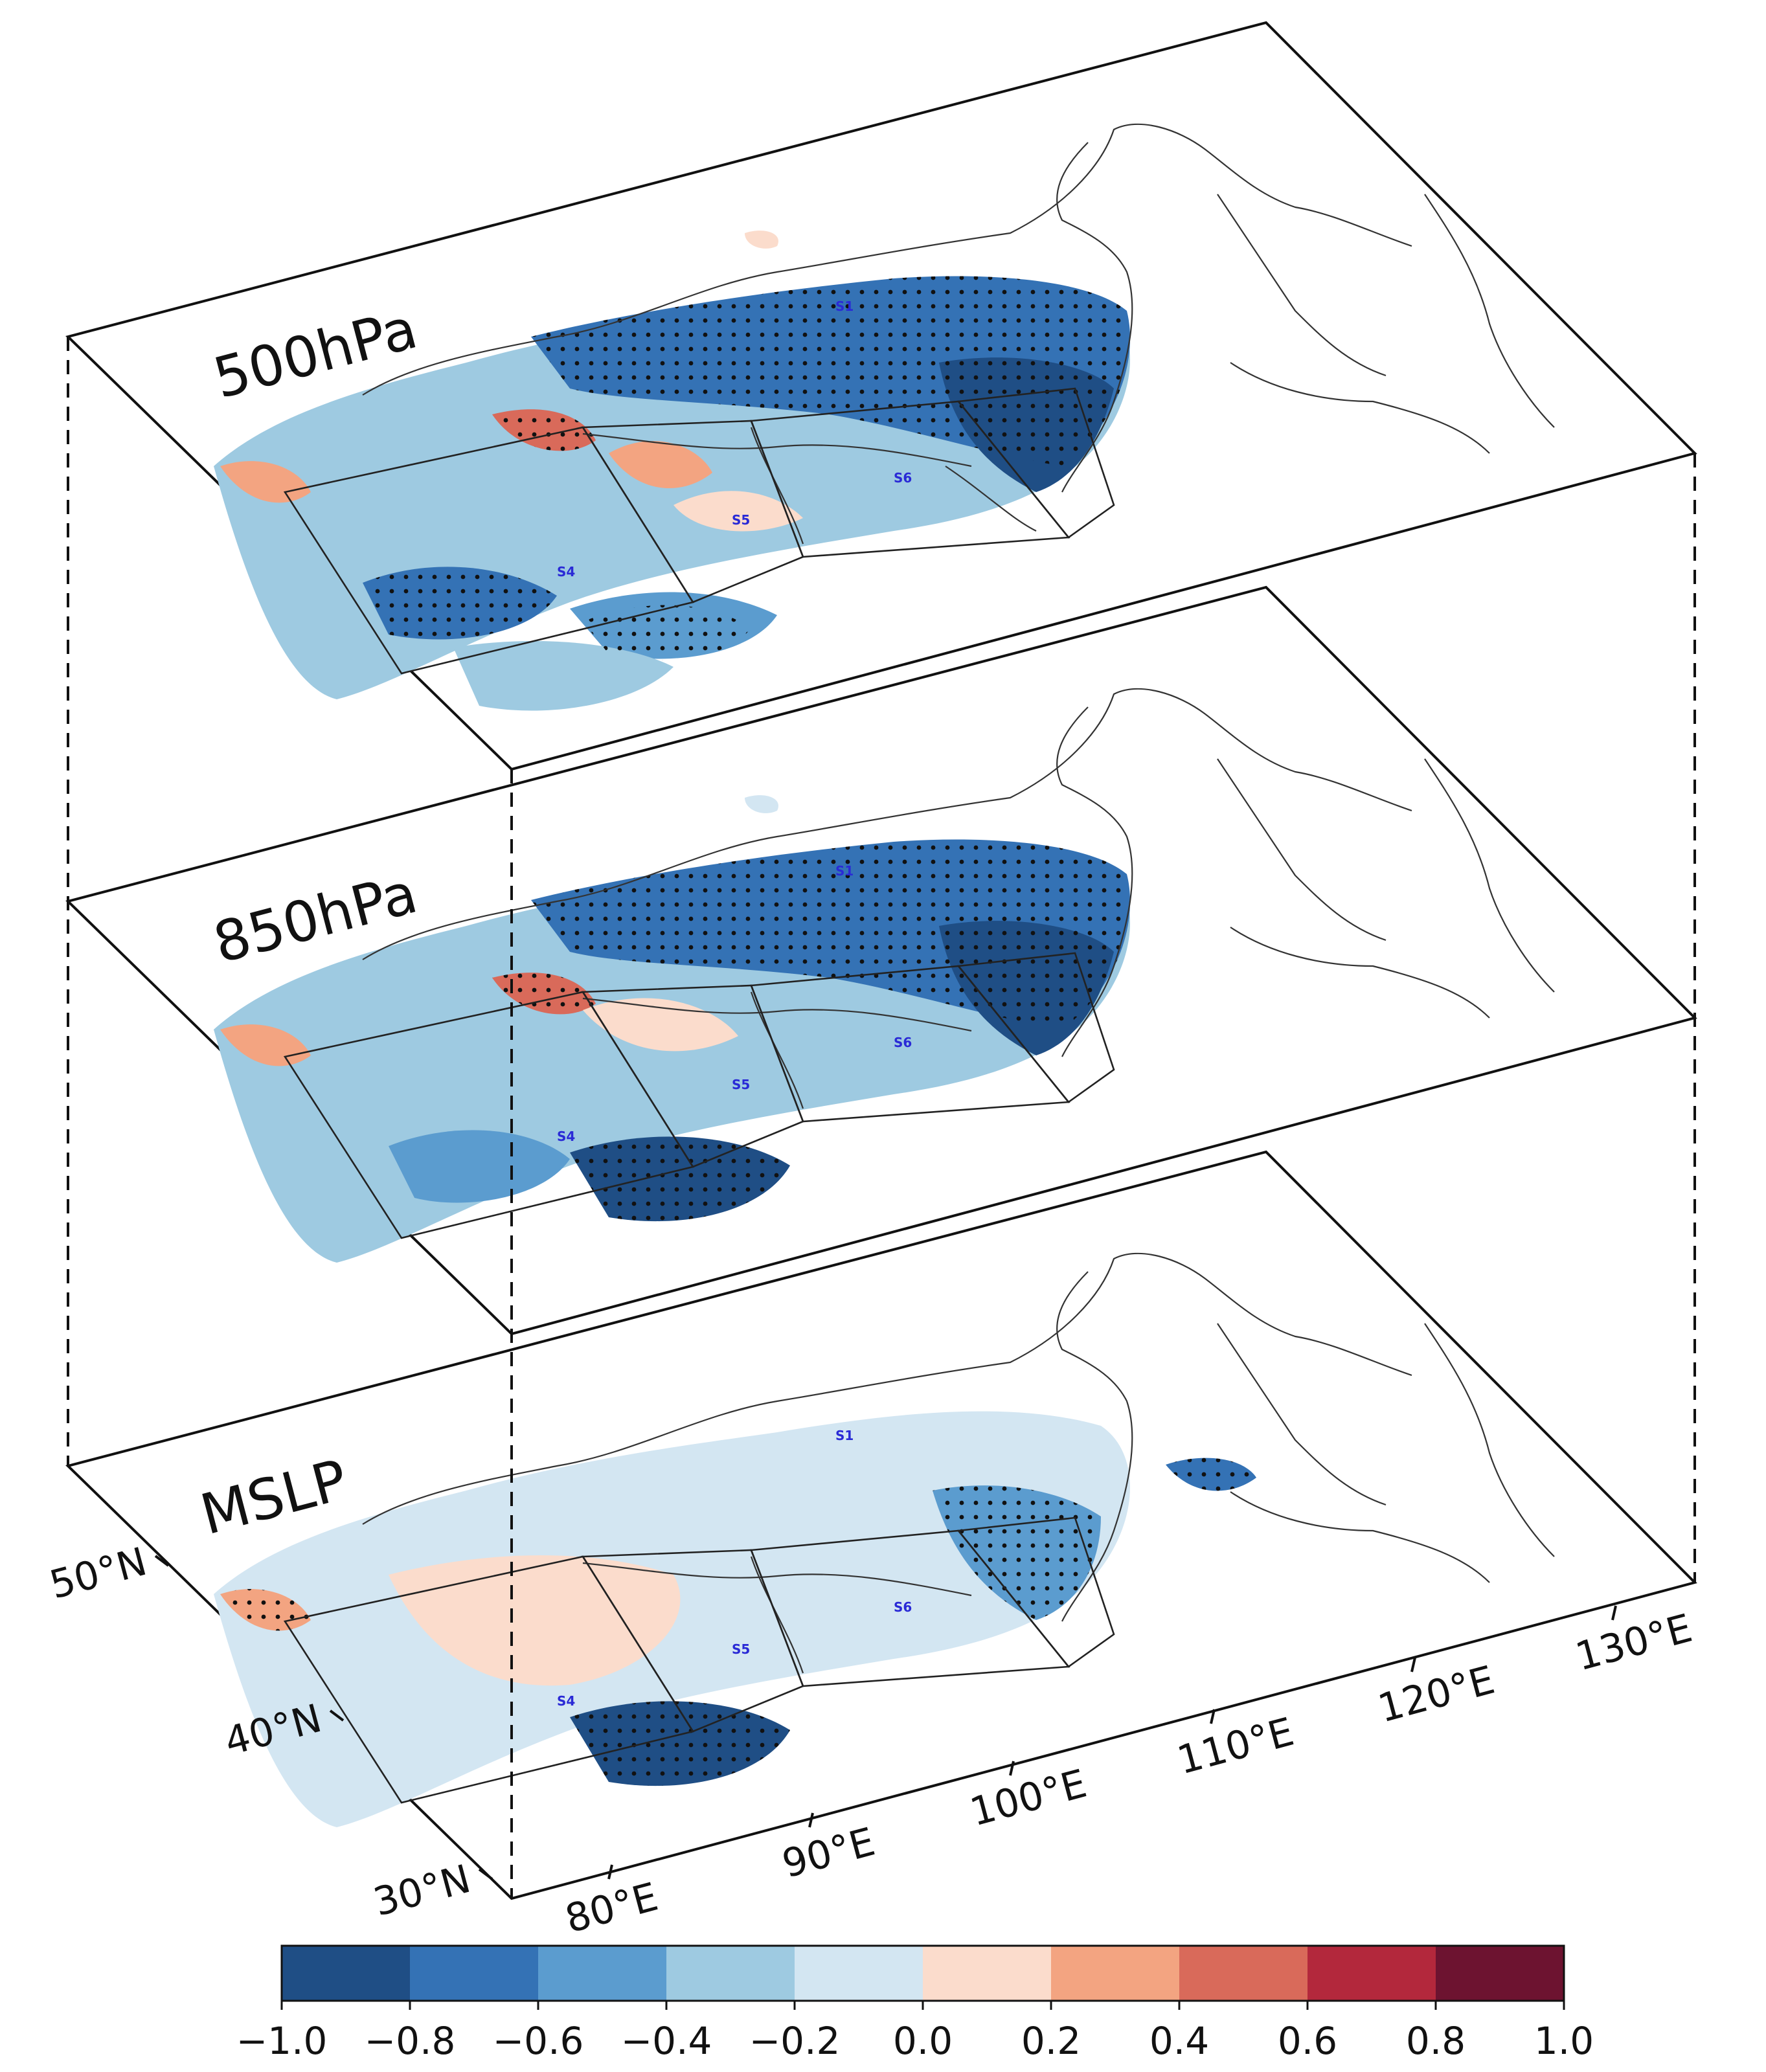  I want to click on colorbar-tick-label: −0.8, so click(410, 2041).